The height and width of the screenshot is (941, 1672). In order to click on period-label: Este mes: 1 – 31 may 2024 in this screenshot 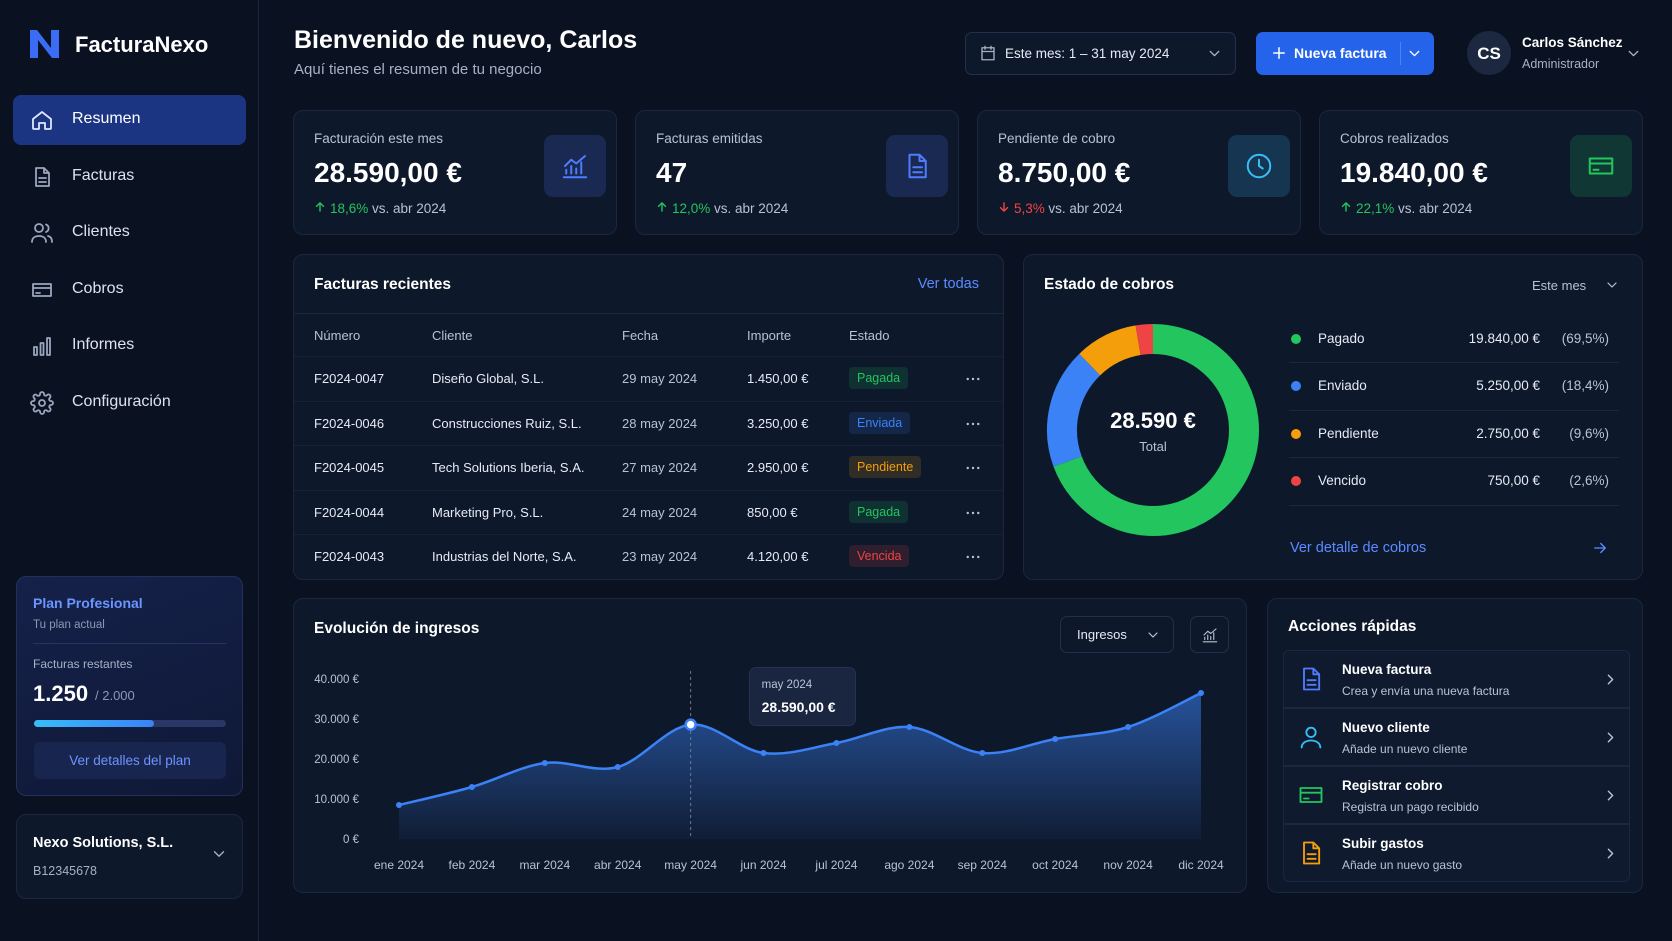, I will do `click(1087, 53)`.